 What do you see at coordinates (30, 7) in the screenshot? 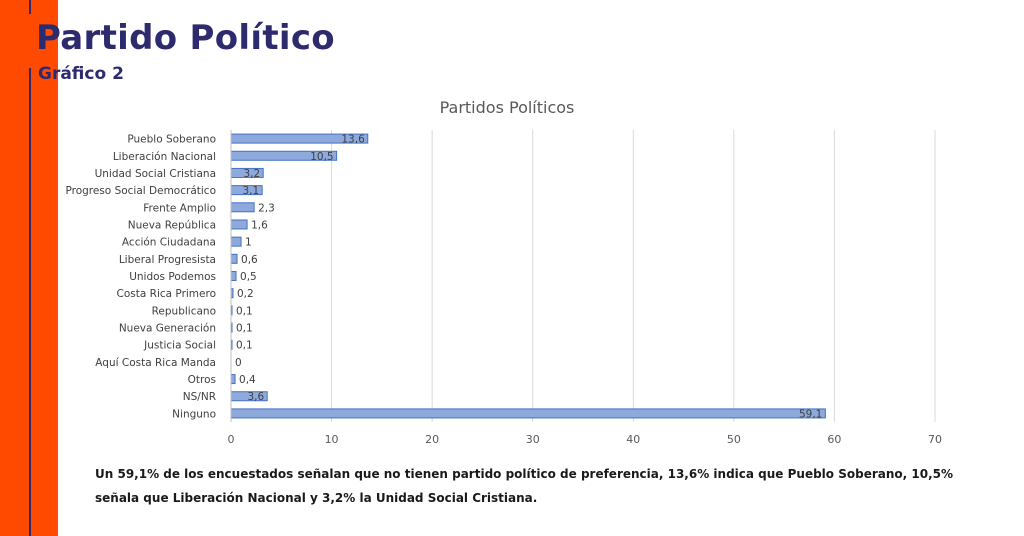
I see `navy-accent-line-top` at bounding box center [30, 7].